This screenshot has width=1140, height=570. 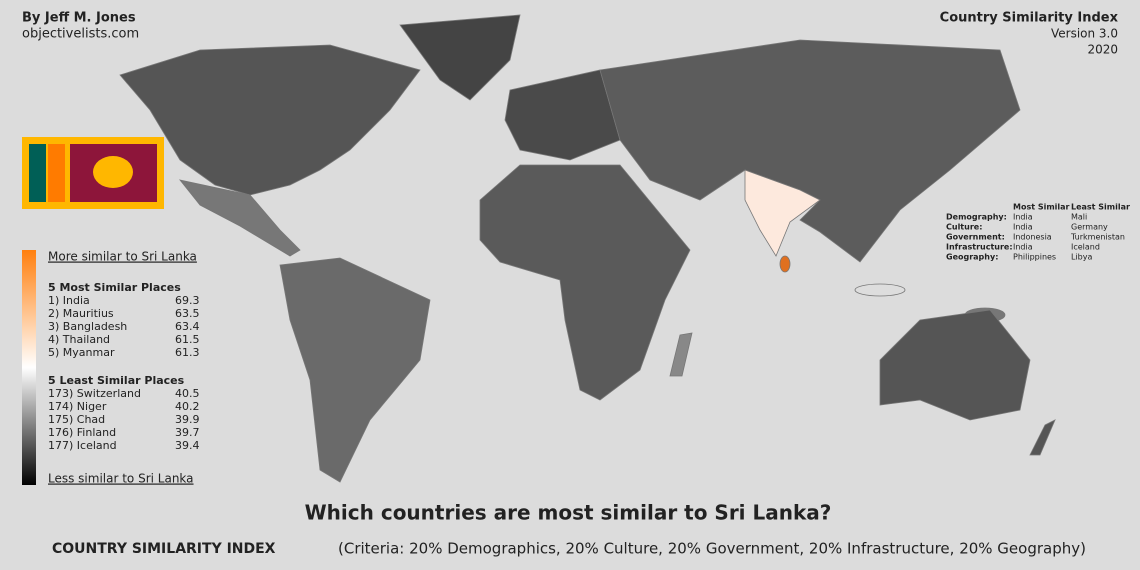 What do you see at coordinates (187, 300) in the screenshot?
I see `score: 69.3` at bounding box center [187, 300].